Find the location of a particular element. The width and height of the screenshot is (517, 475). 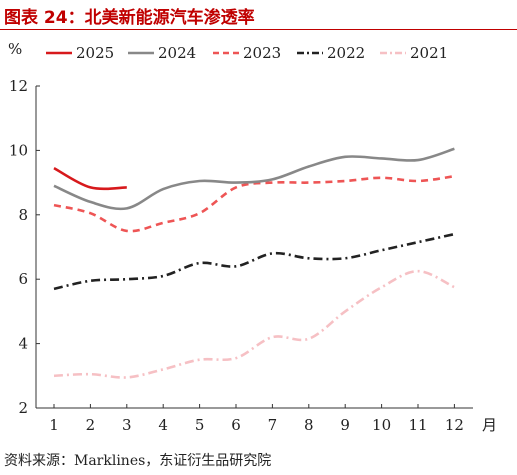

legend-label-2023: 2023 is located at coordinates (262, 53).